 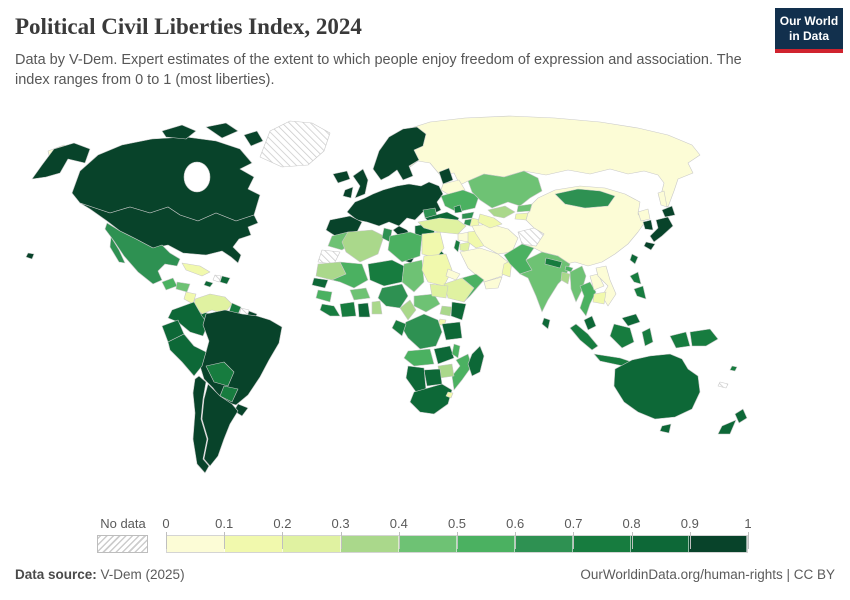 What do you see at coordinates (584, 337) in the screenshot?
I see `country-indonesia-sumatra: Indonesia` at bounding box center [584, 337].